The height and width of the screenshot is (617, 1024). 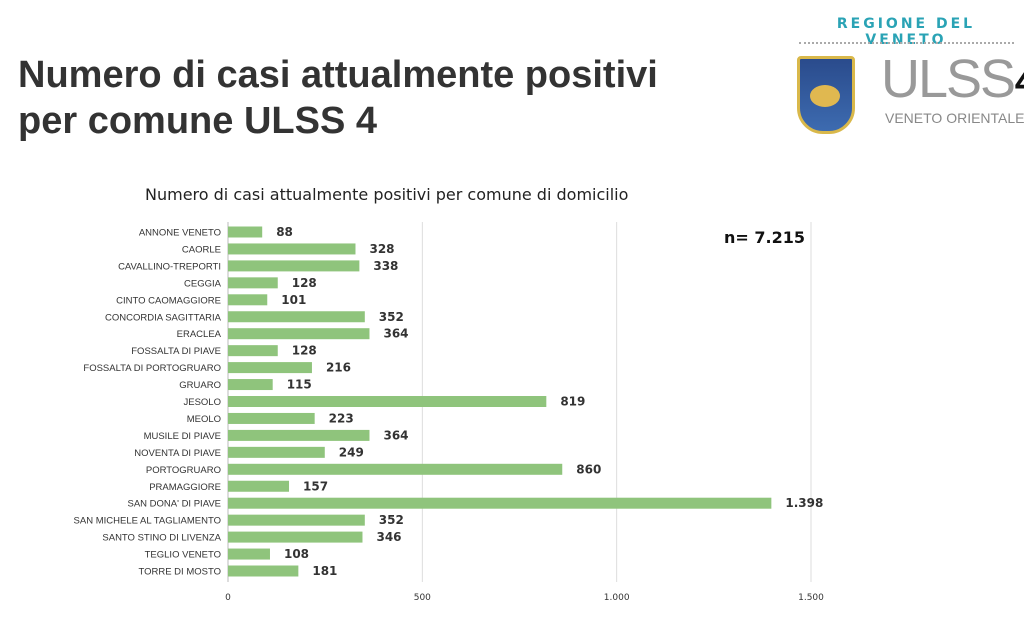 What do you see at coordinates (197, 121) in the screenshot?
I see `title-line-2: per comune ULSS 4` at bounding box center [197, 121].